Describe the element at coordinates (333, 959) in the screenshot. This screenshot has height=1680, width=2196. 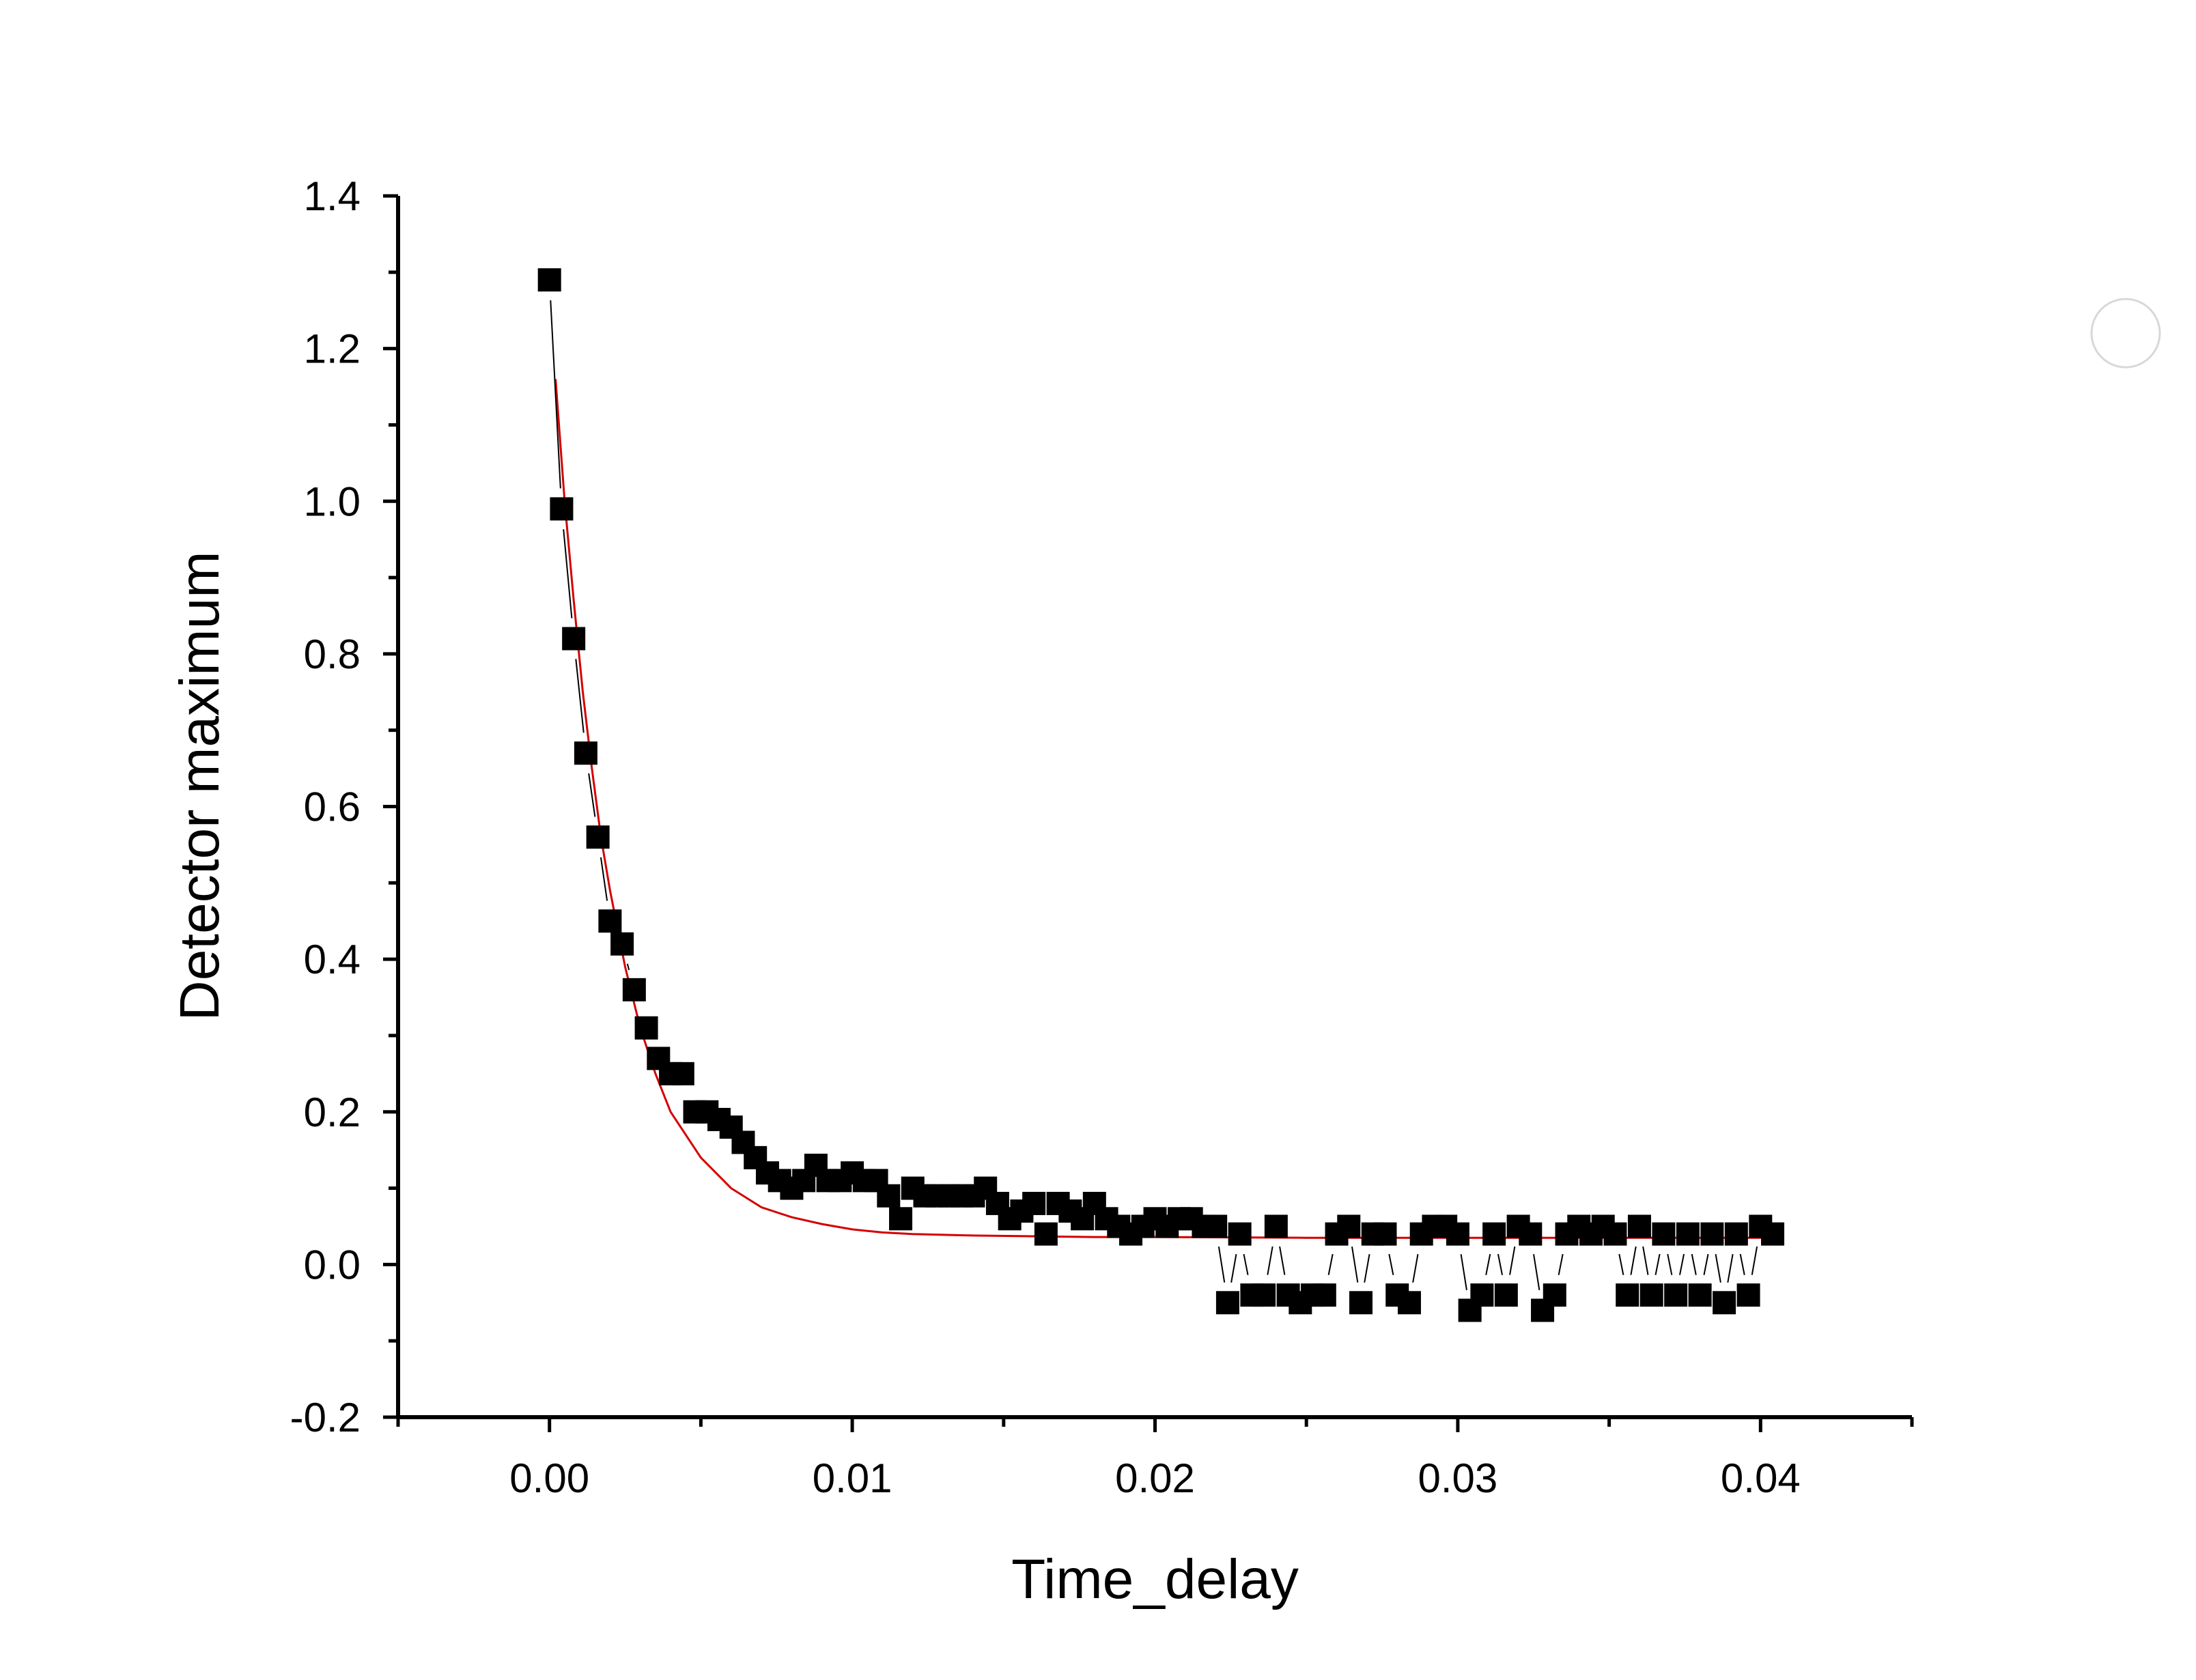
I see `y-tick-label: 0.4` at that location.